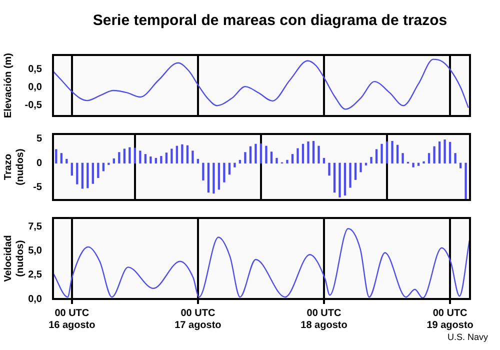 The height and width of the screenshot is (350, 500). What do you see at coordinates (33, 105) in the screenshot?
I see `y-tick-label: -0,5` at bounding box center [33, 105].